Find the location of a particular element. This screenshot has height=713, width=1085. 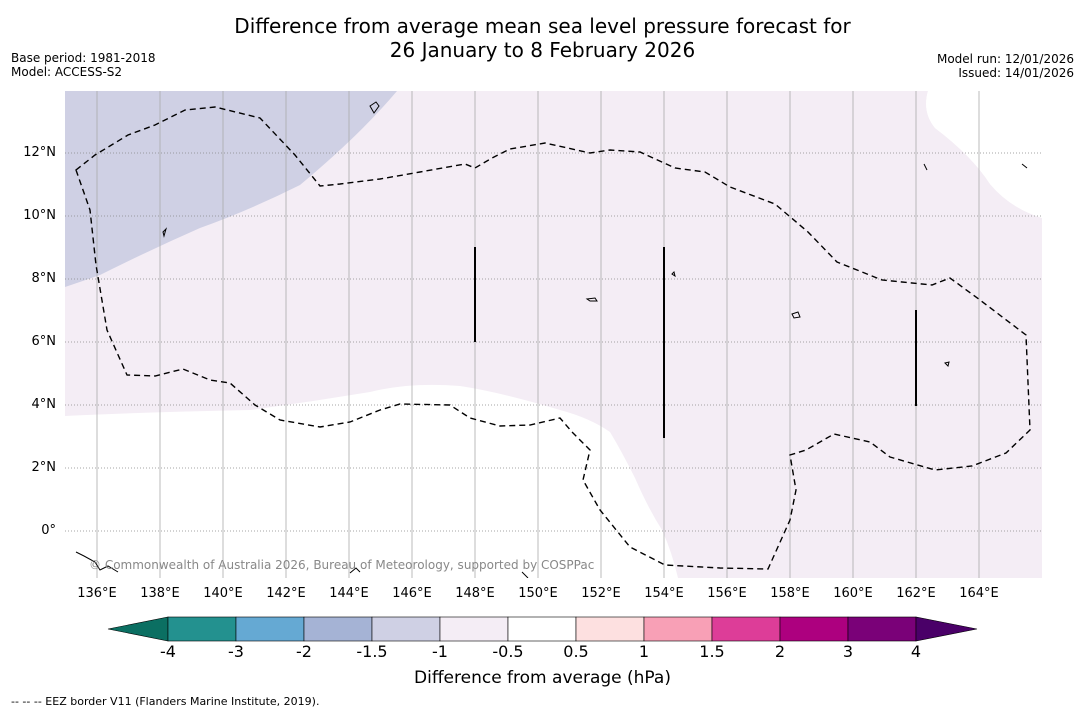

title-line-2: 26 January to 8 February 2026 is located at coordinates (542, 50).